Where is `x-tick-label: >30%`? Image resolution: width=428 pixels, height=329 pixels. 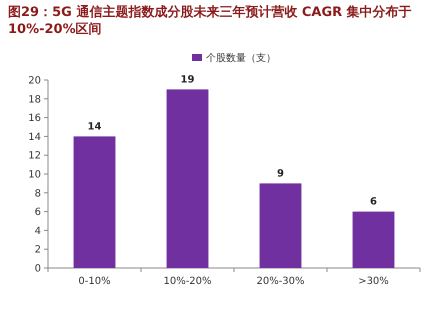
x-tick-label: >30% is located at coordinates (373, 281).